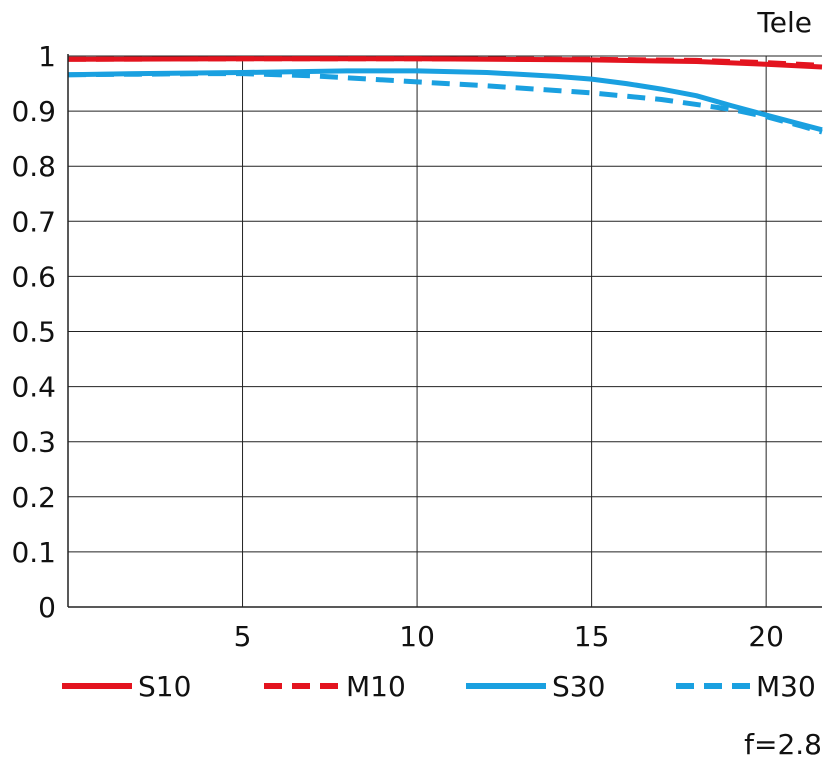  I want to click on x-tick-label: 20, so click(766, 636).